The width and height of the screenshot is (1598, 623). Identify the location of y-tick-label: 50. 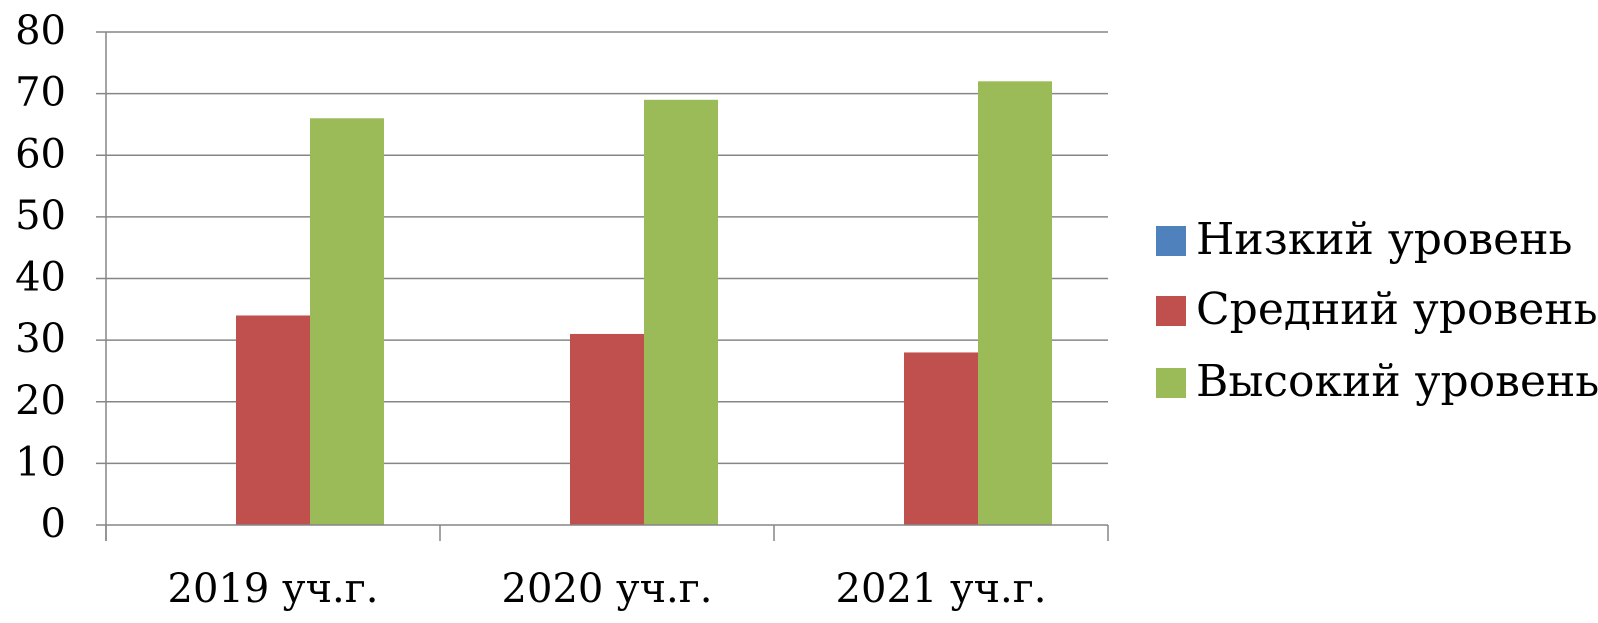
(40, 216).